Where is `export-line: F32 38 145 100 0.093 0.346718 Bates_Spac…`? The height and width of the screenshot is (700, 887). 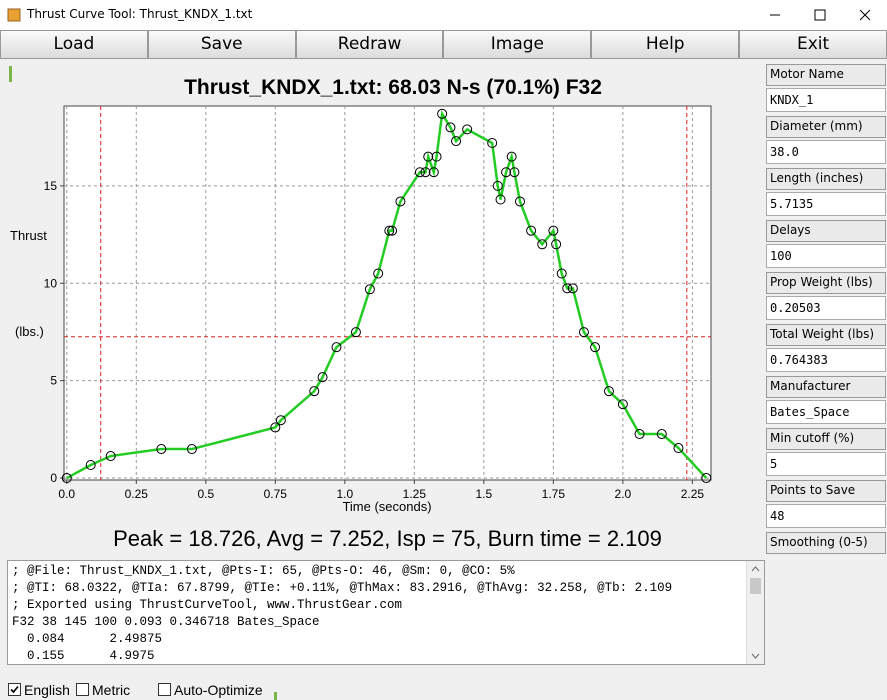
export-line: F32 38 145 100 0.093 0.346718 Bates_Spac… is located at coordinates (166, 622).